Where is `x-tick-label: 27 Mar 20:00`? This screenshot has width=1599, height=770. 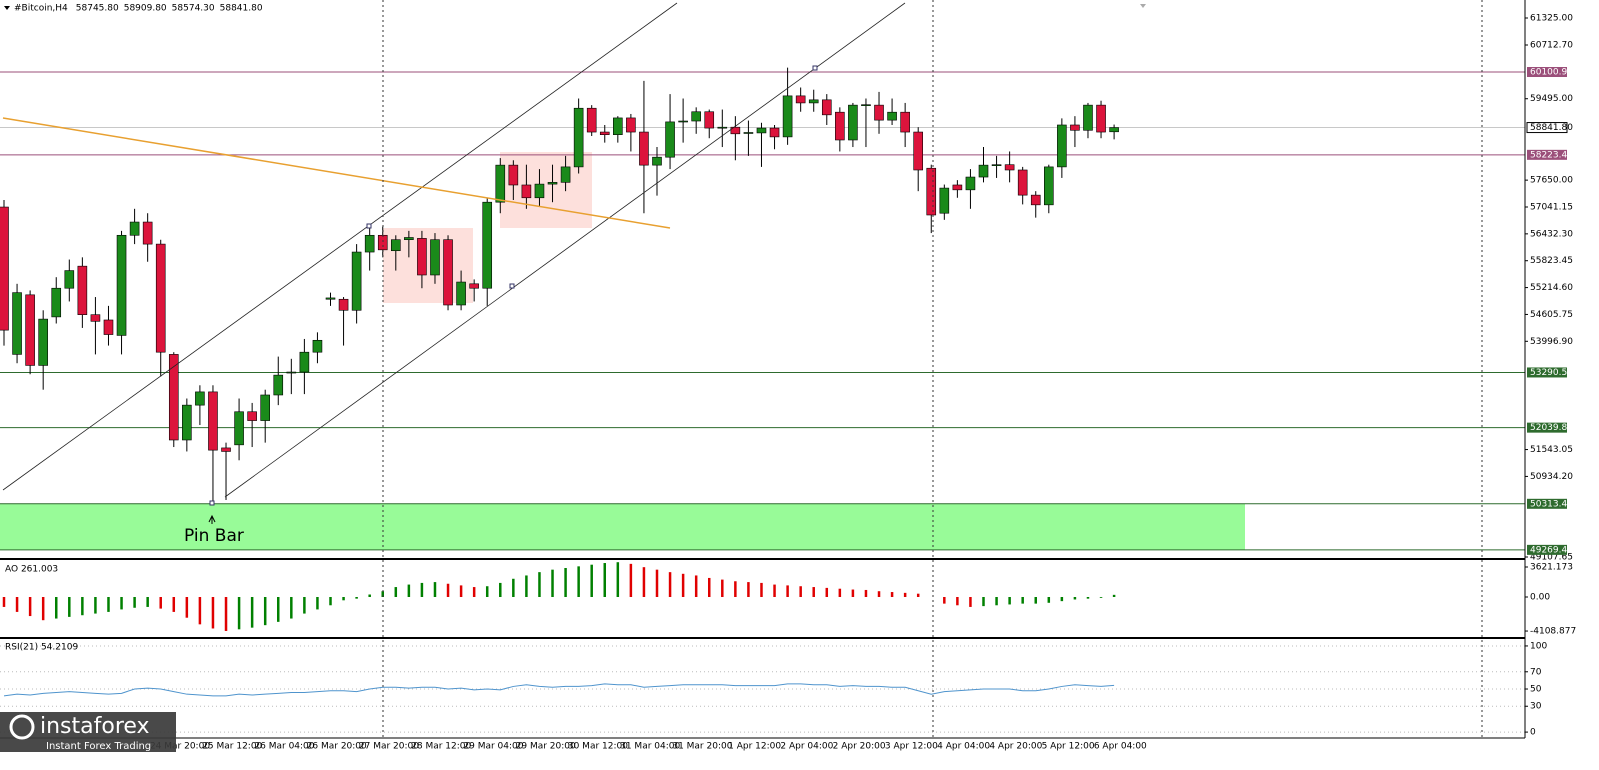
x-tick-label: 27 Mar 20:00 is located at coordinates (389, 747).